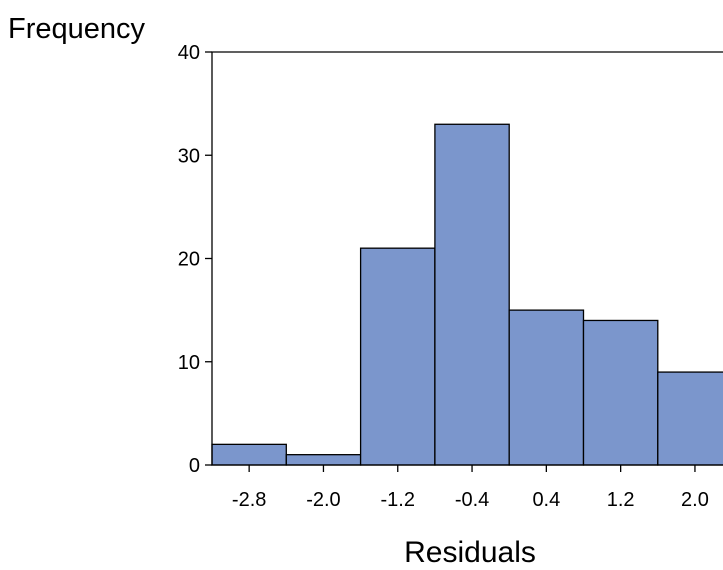  Describe the element at coordinates (398, 500) in the screenshot. I see `x-tick-label: -1.2` at that location.